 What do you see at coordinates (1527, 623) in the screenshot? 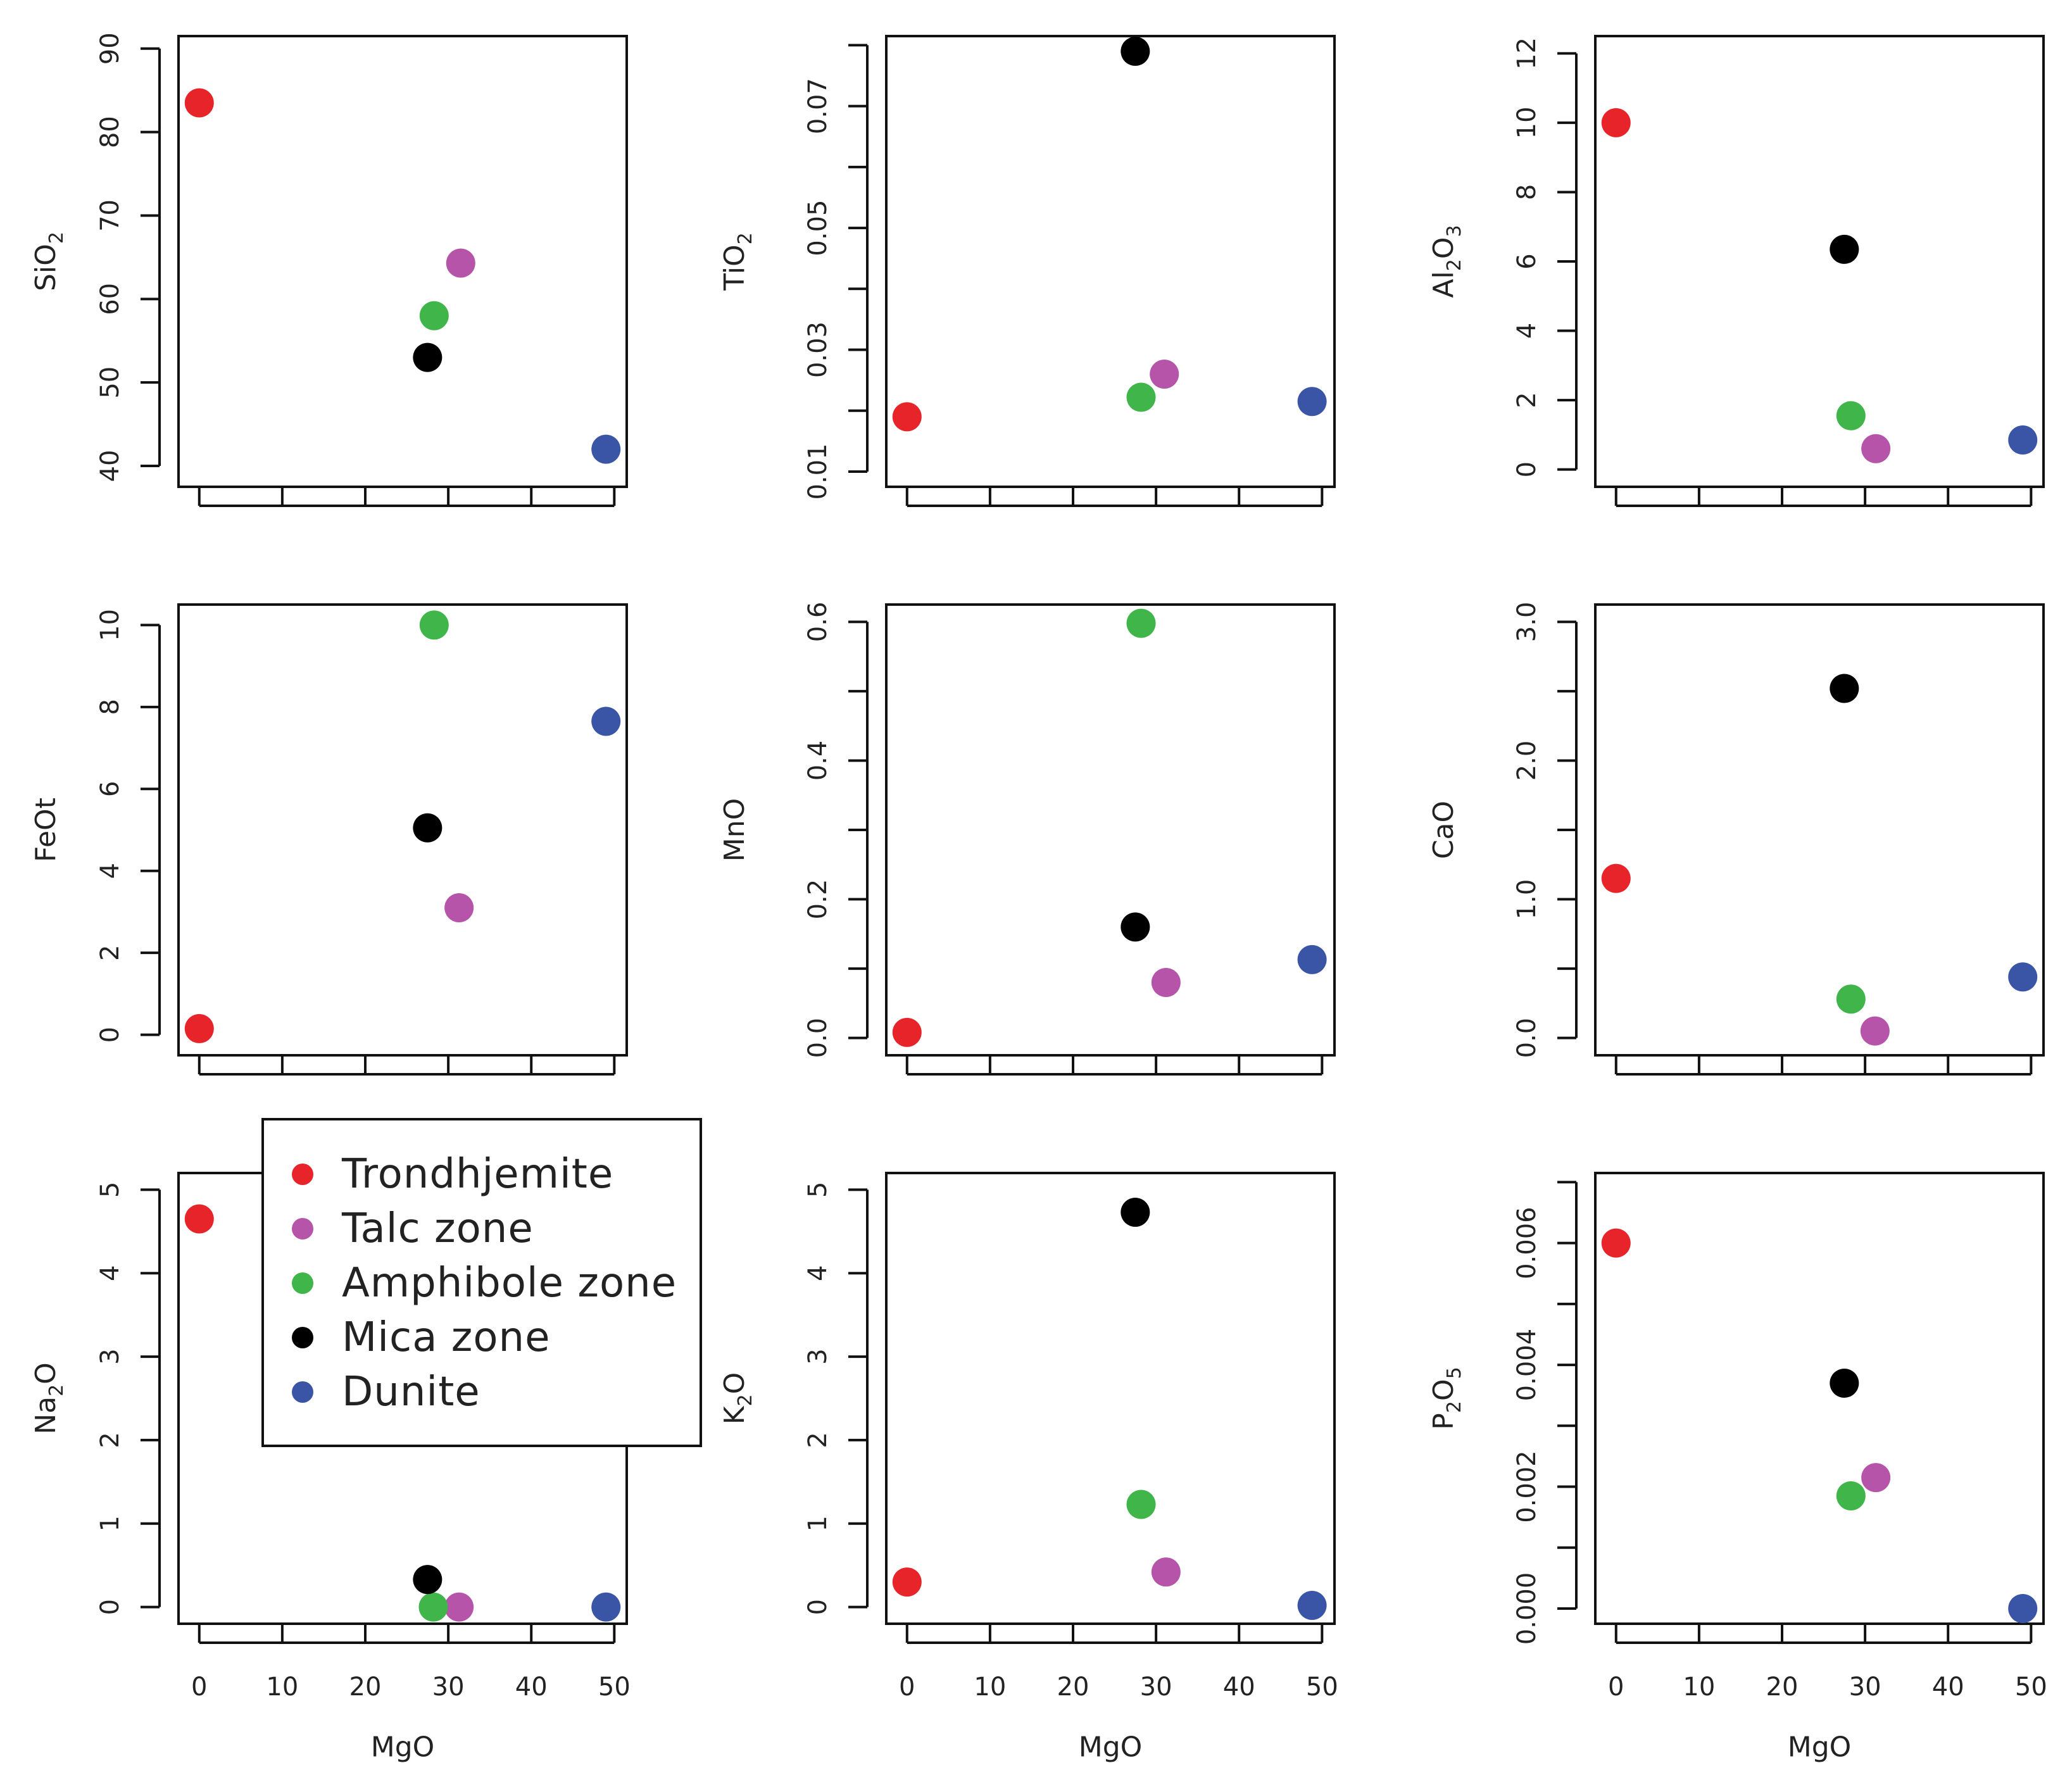
I see `y-tick-label: 3.0` at bounding box center [1527, 623].